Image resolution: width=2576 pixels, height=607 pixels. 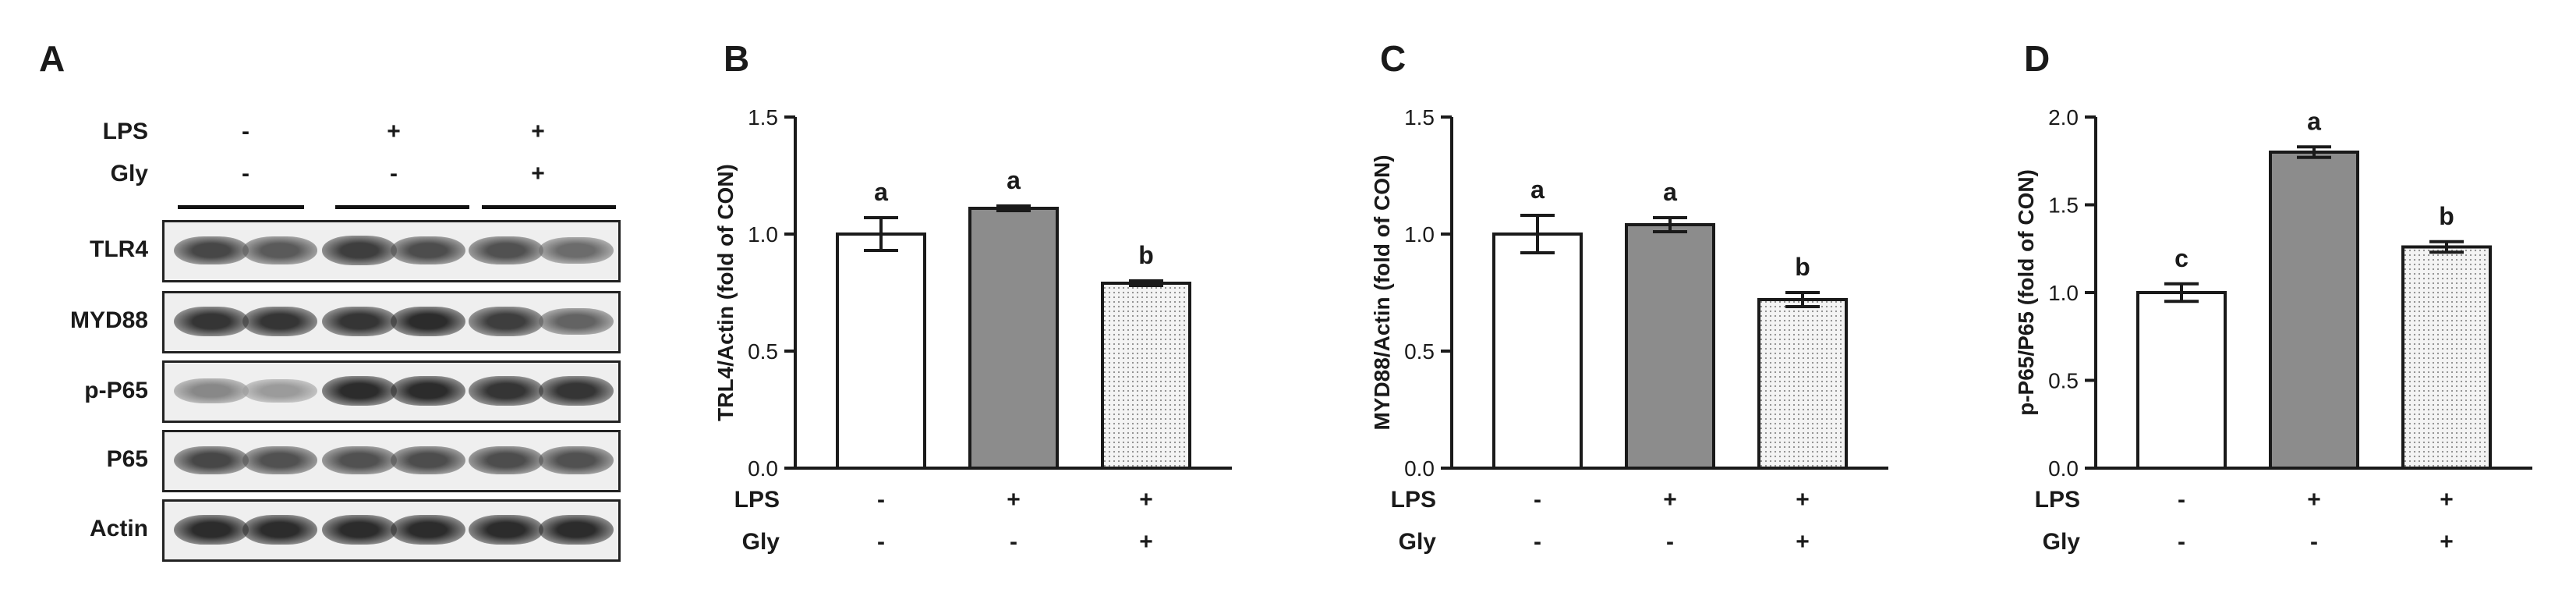 What do you see at coordinates (1382, 292) in the screenshot?
I see `y-axis-label: MYD88/Actin (fold of CON)` at bounding box center [1382, 292].